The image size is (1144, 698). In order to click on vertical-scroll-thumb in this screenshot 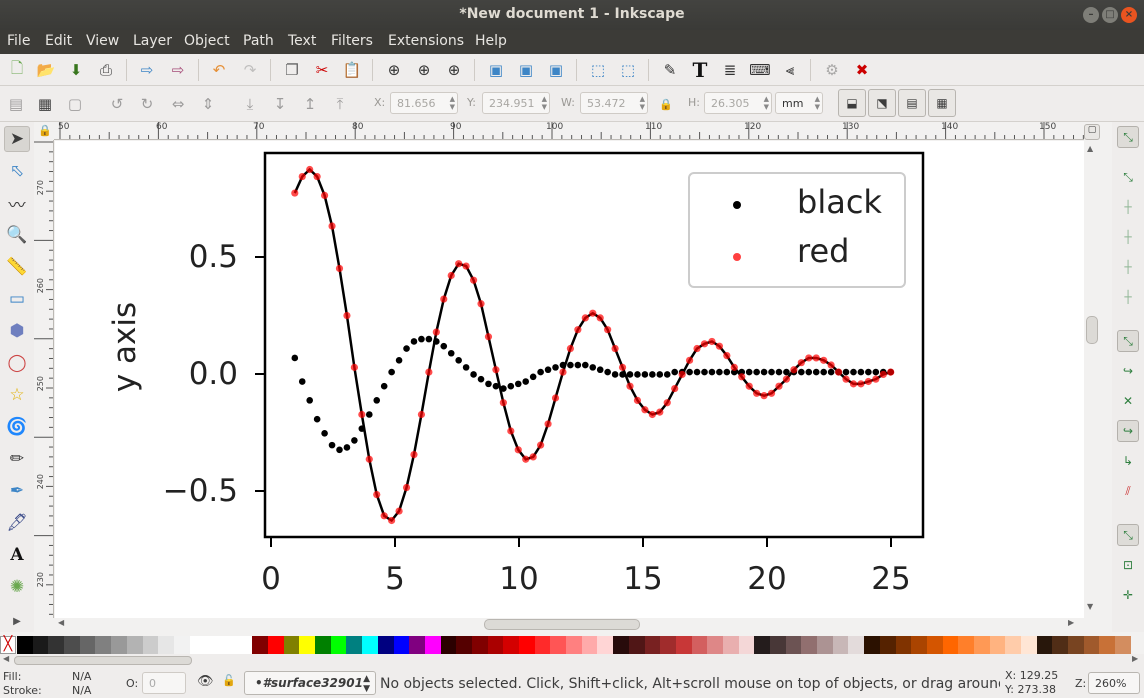, I will do `click(1092, 330)`.